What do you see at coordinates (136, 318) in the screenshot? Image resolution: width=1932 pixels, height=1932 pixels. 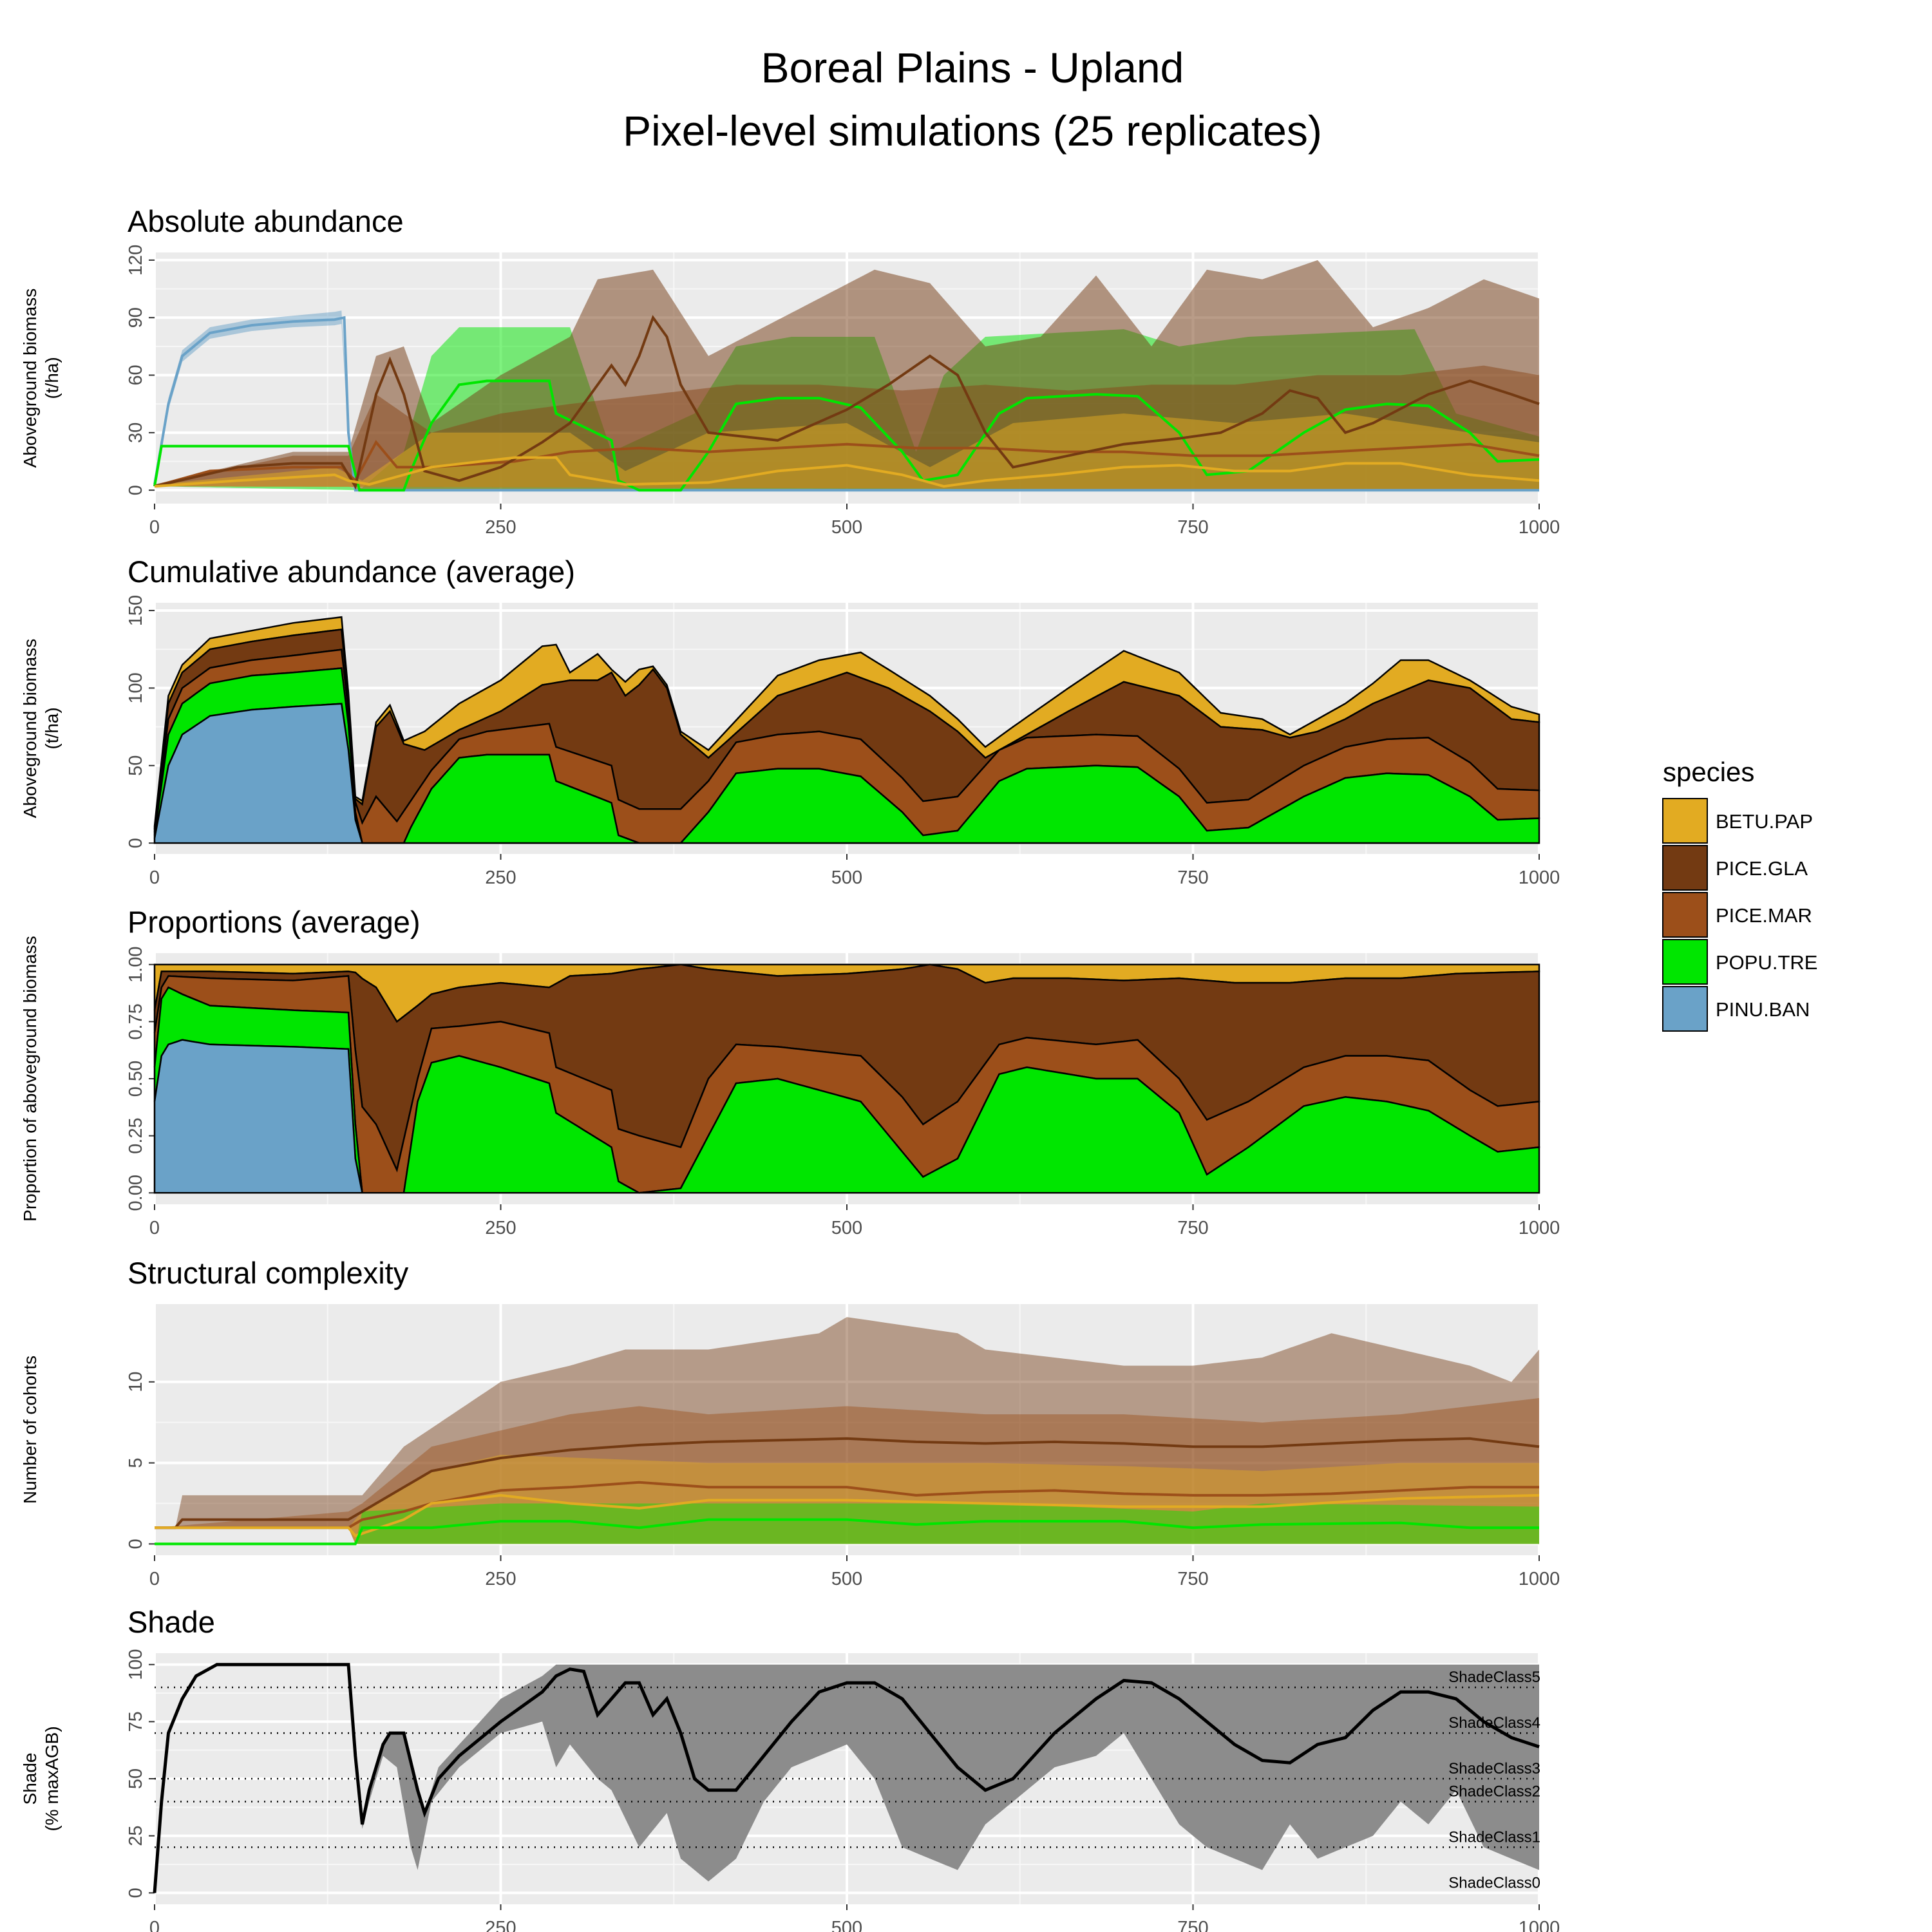 I see `y-tick-label: 90` at bounding box center [136, 318].